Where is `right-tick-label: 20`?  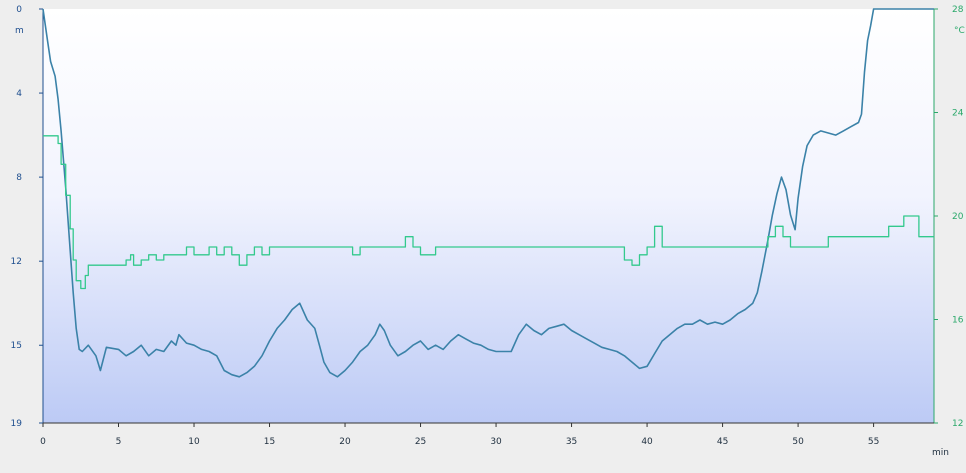
right-tick-label: 20 is located at coordinates (958, 217).